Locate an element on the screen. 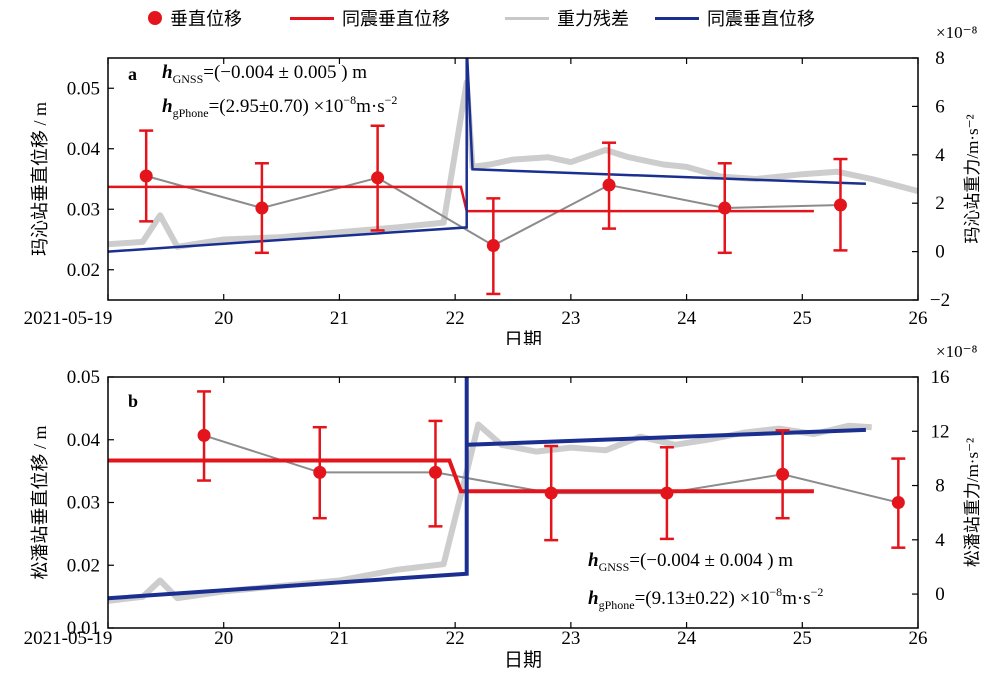 Image resolution: width=1000 pixels, height=686 pixels. annotation-gnss: hGNSS=(−0.004 ± 0.004 ) m is located at coordinates (690, 562).